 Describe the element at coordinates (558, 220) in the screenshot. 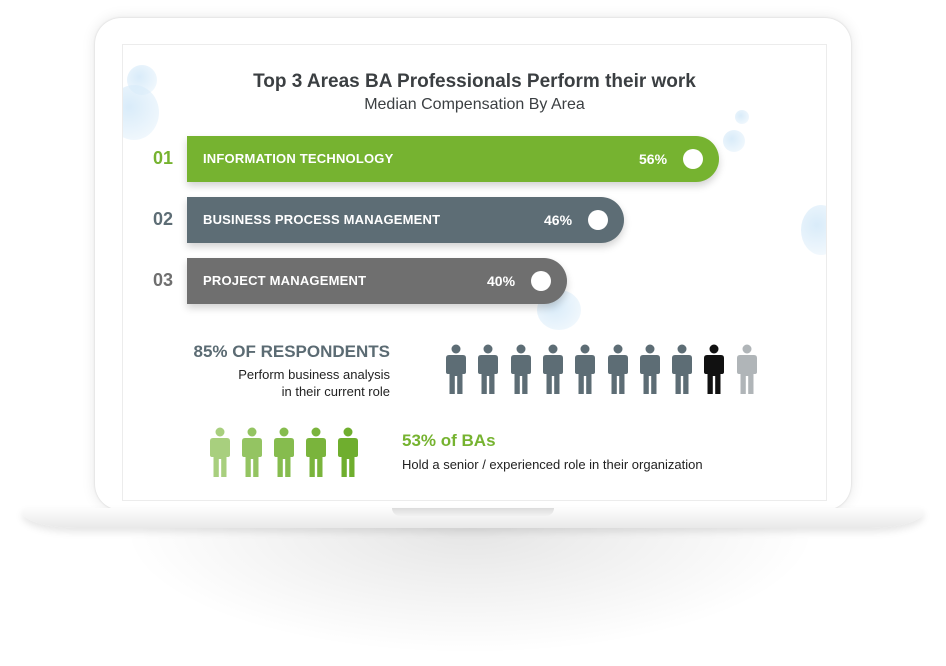

I see `bar-value-label: 46%` at that location.